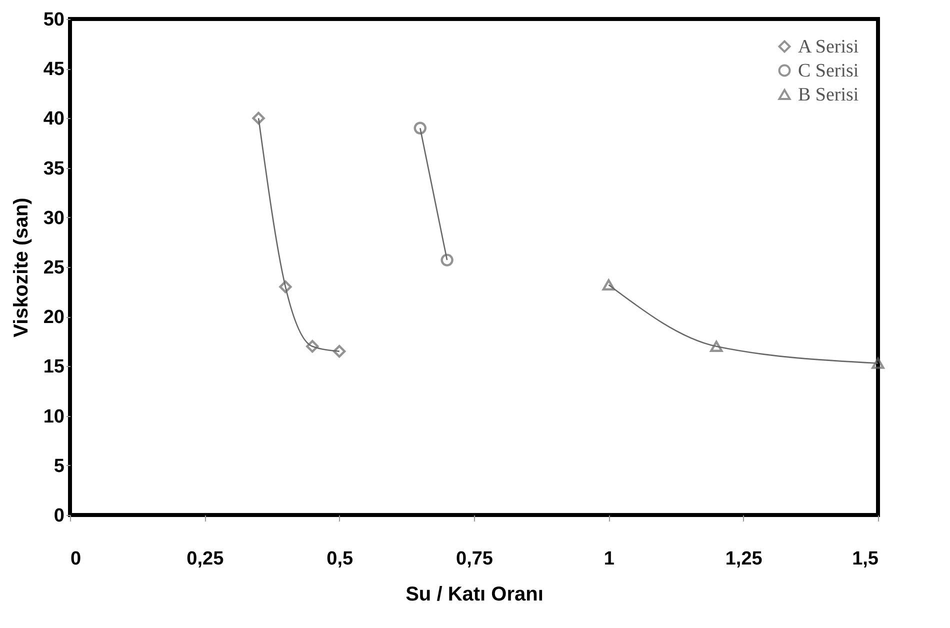  I want to click on x-tick-label: 1, so click(609, 559).